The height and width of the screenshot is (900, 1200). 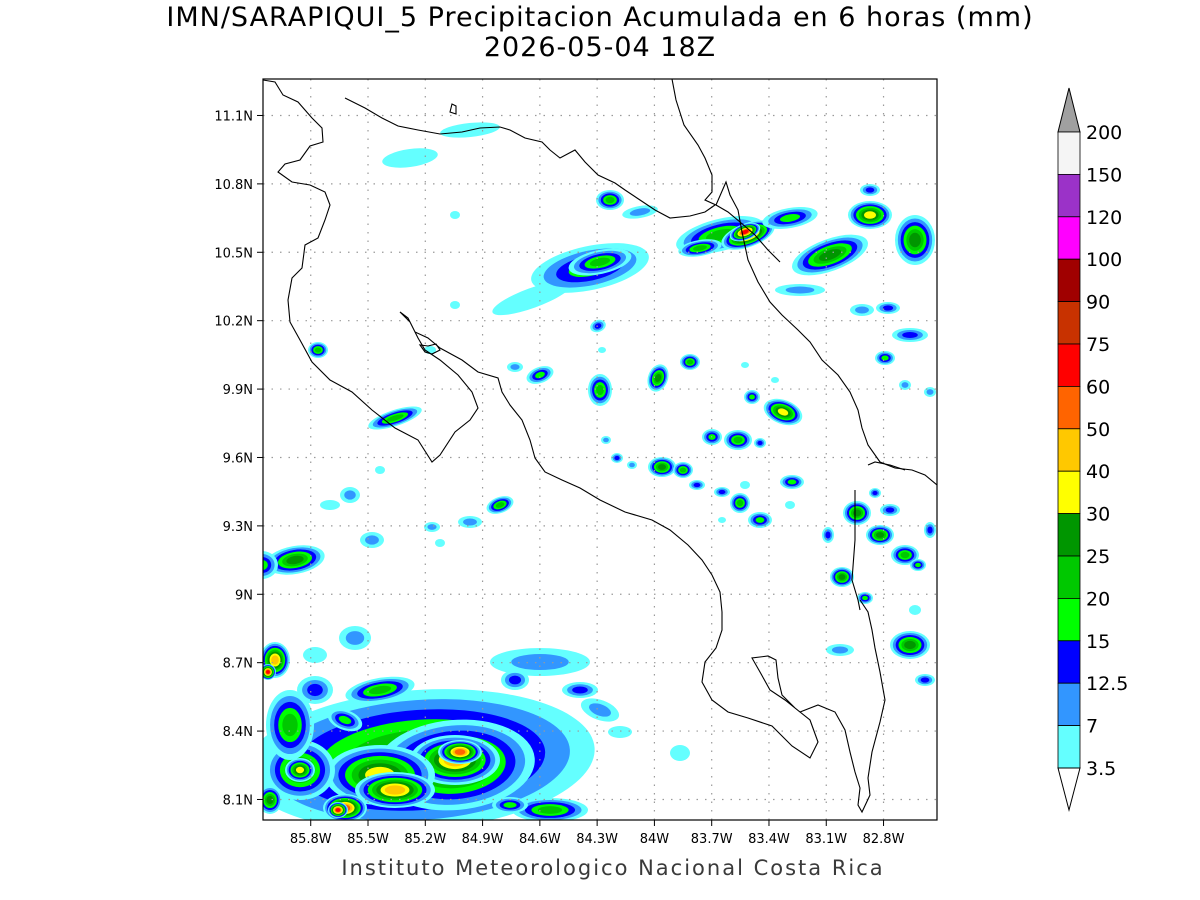 I want to click on lat-tick-label: 10.5N, so click(x=233, y=253).